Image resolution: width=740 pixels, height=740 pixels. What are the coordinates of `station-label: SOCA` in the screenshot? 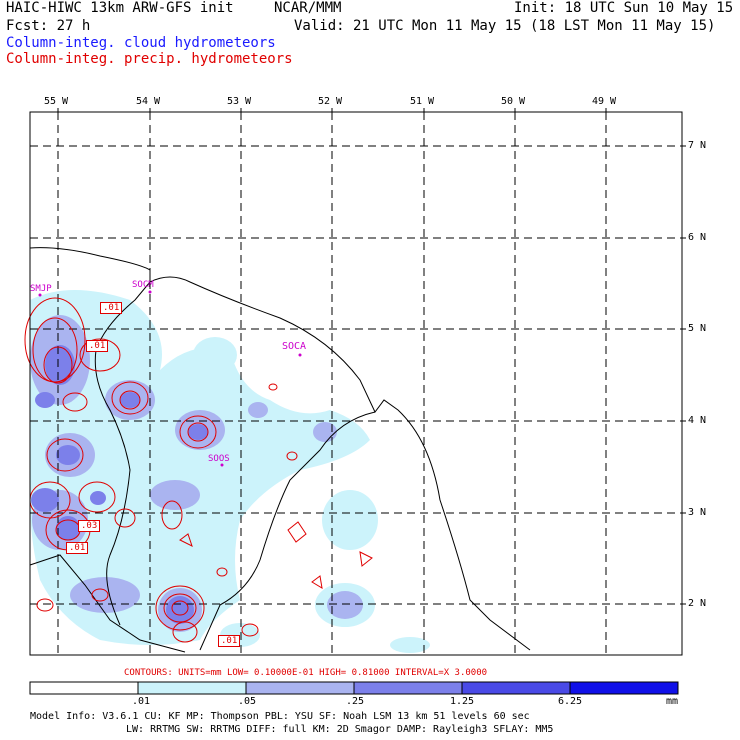 It's located at (294, 346).